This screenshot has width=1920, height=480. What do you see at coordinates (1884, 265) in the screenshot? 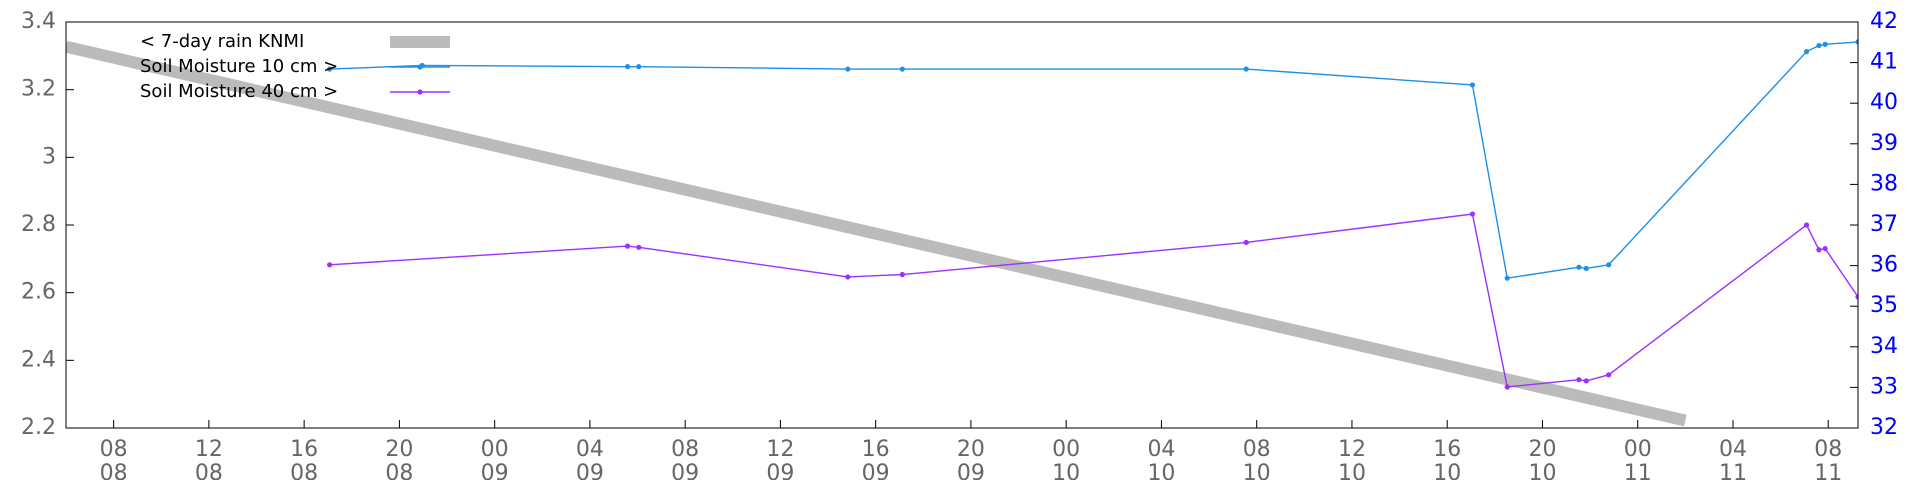
I see `y2-tick-label: 36` at bounding box center [1884, 265].